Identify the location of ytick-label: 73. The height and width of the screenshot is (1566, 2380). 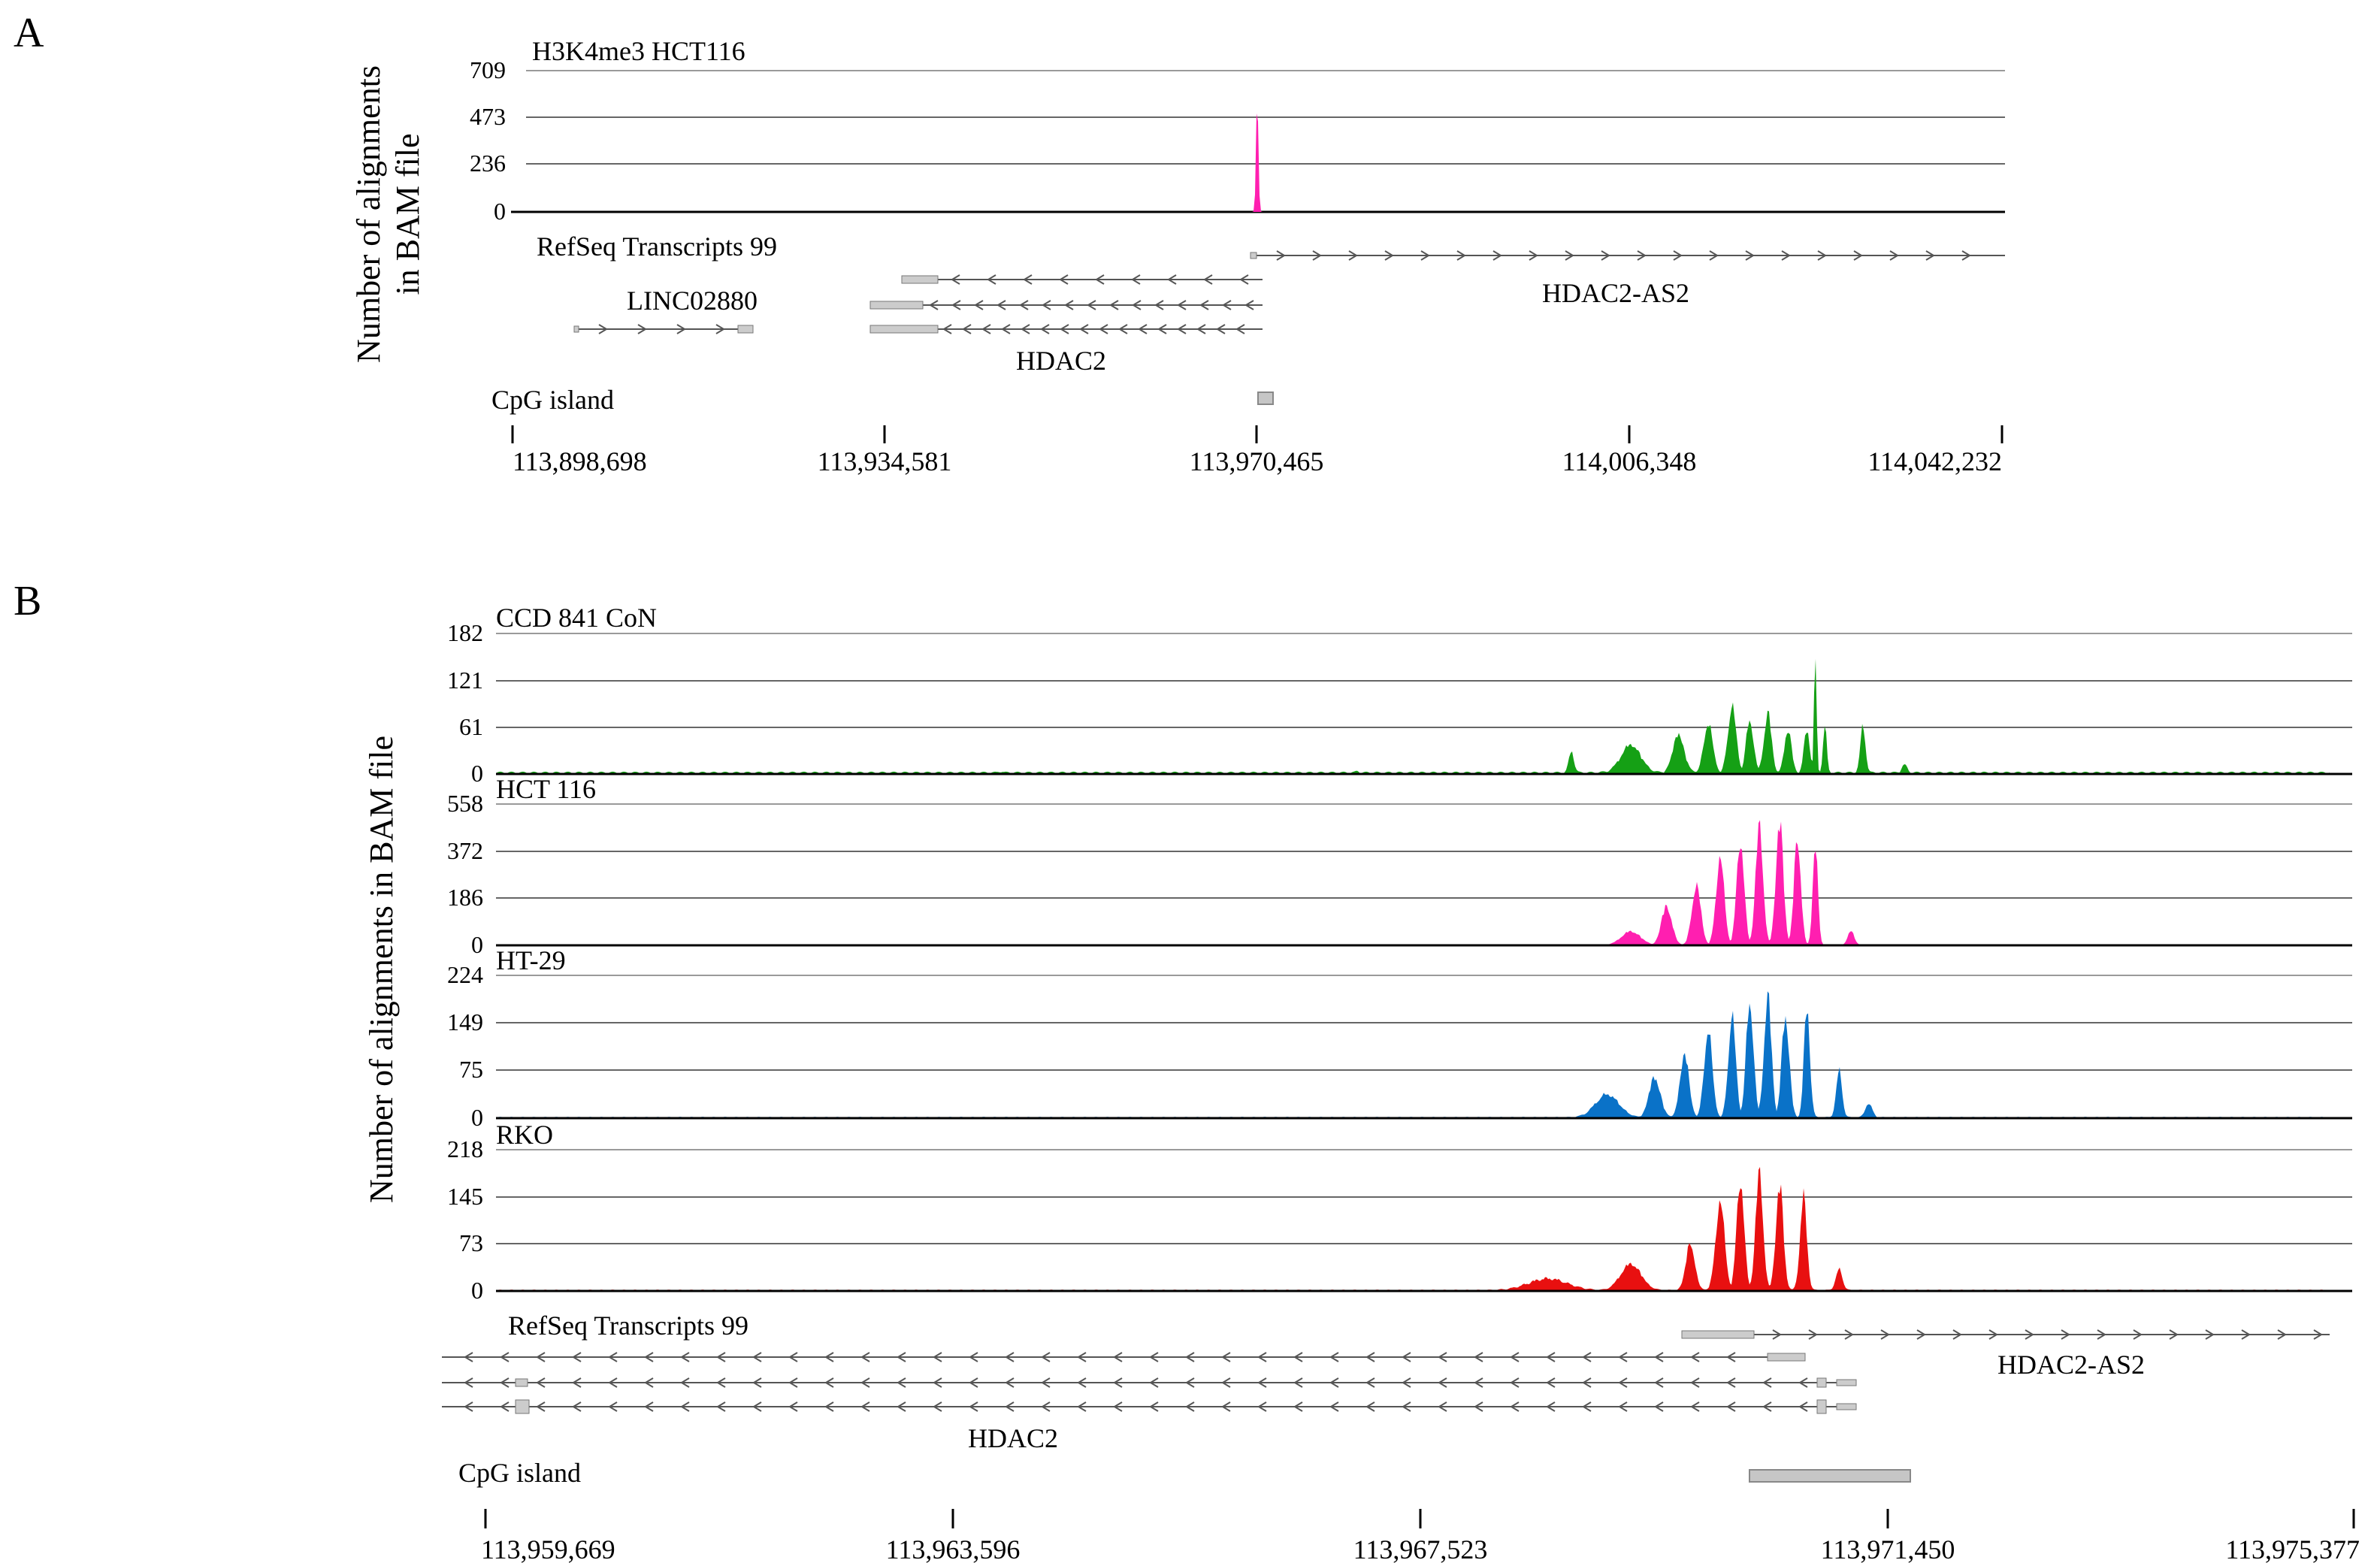
(471, 1242).